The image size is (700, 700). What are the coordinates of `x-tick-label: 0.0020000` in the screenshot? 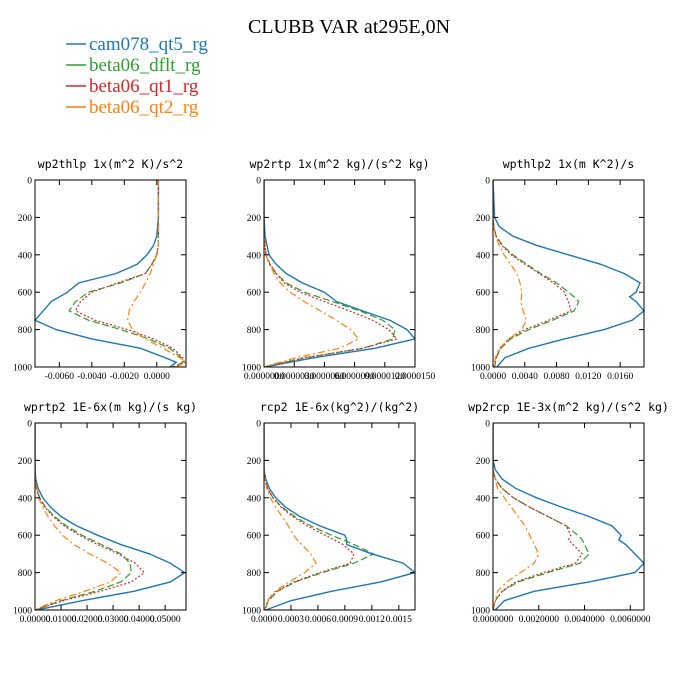 It's located at (539, 620).